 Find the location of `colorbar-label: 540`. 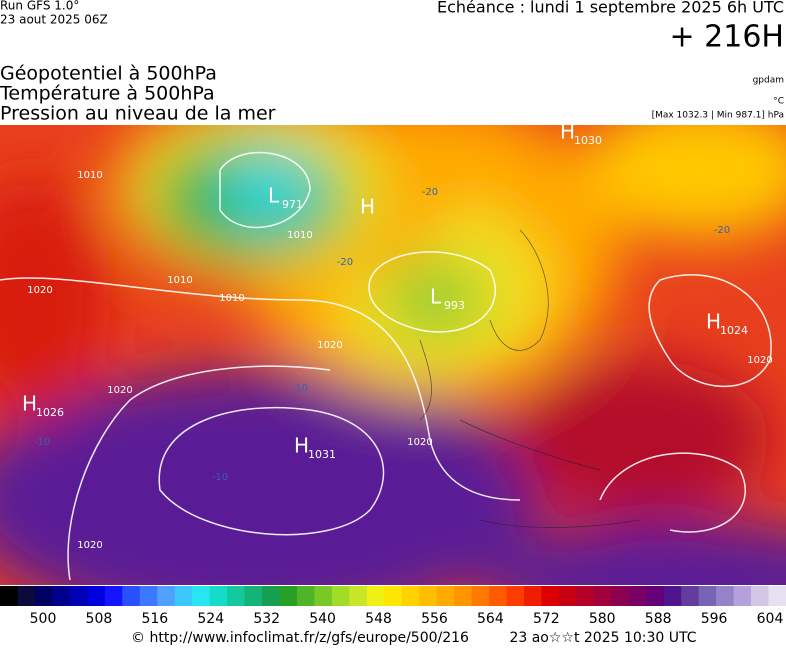

colorbar-label: 540 is located at coordinates (322, 619).